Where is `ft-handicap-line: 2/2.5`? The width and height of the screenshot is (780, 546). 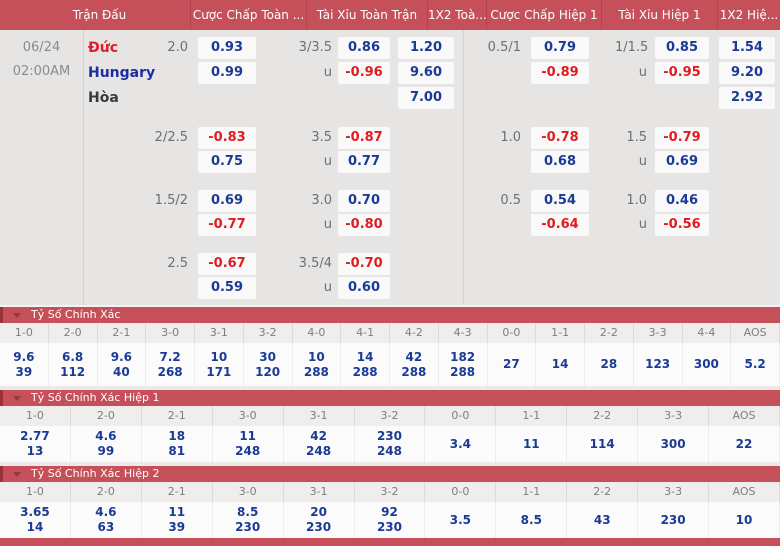
ft-handicap-line: 2/2.5 is located at coordinates (171, 137).